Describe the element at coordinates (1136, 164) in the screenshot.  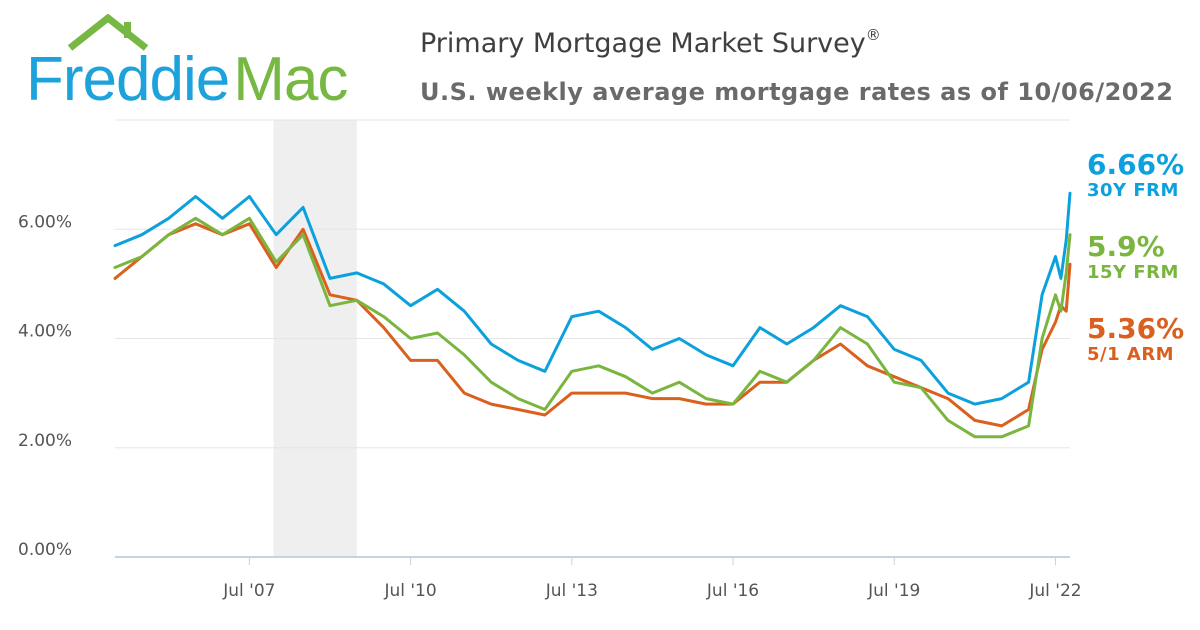
I see `end-value-30y: 6.66%` at that location.